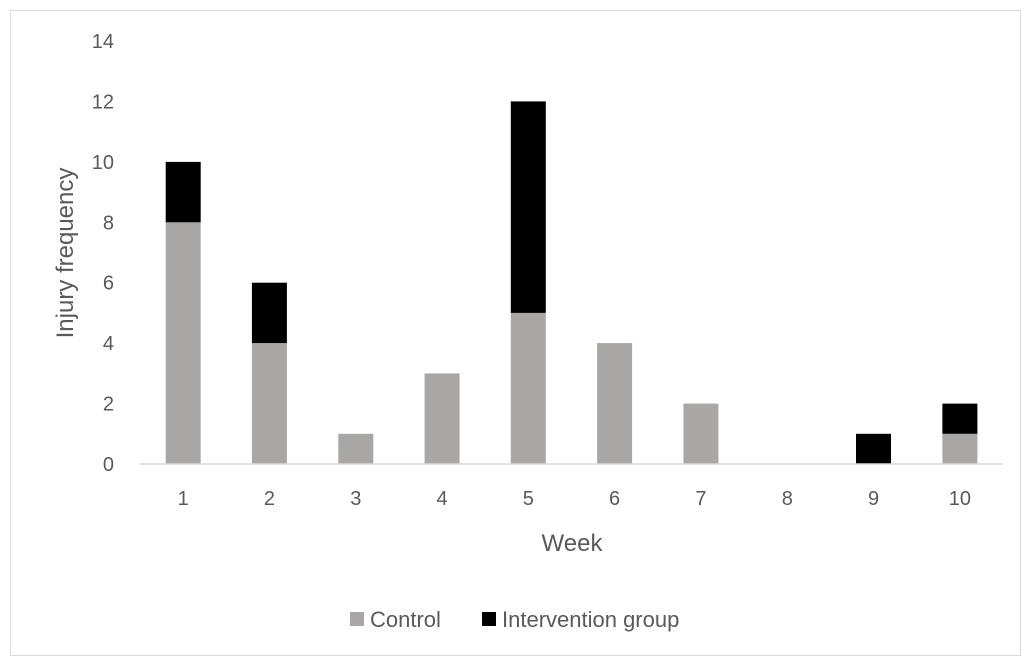 The image size is (1021, 656). I want to click on x-tick-label: 5, so click(528, 499).